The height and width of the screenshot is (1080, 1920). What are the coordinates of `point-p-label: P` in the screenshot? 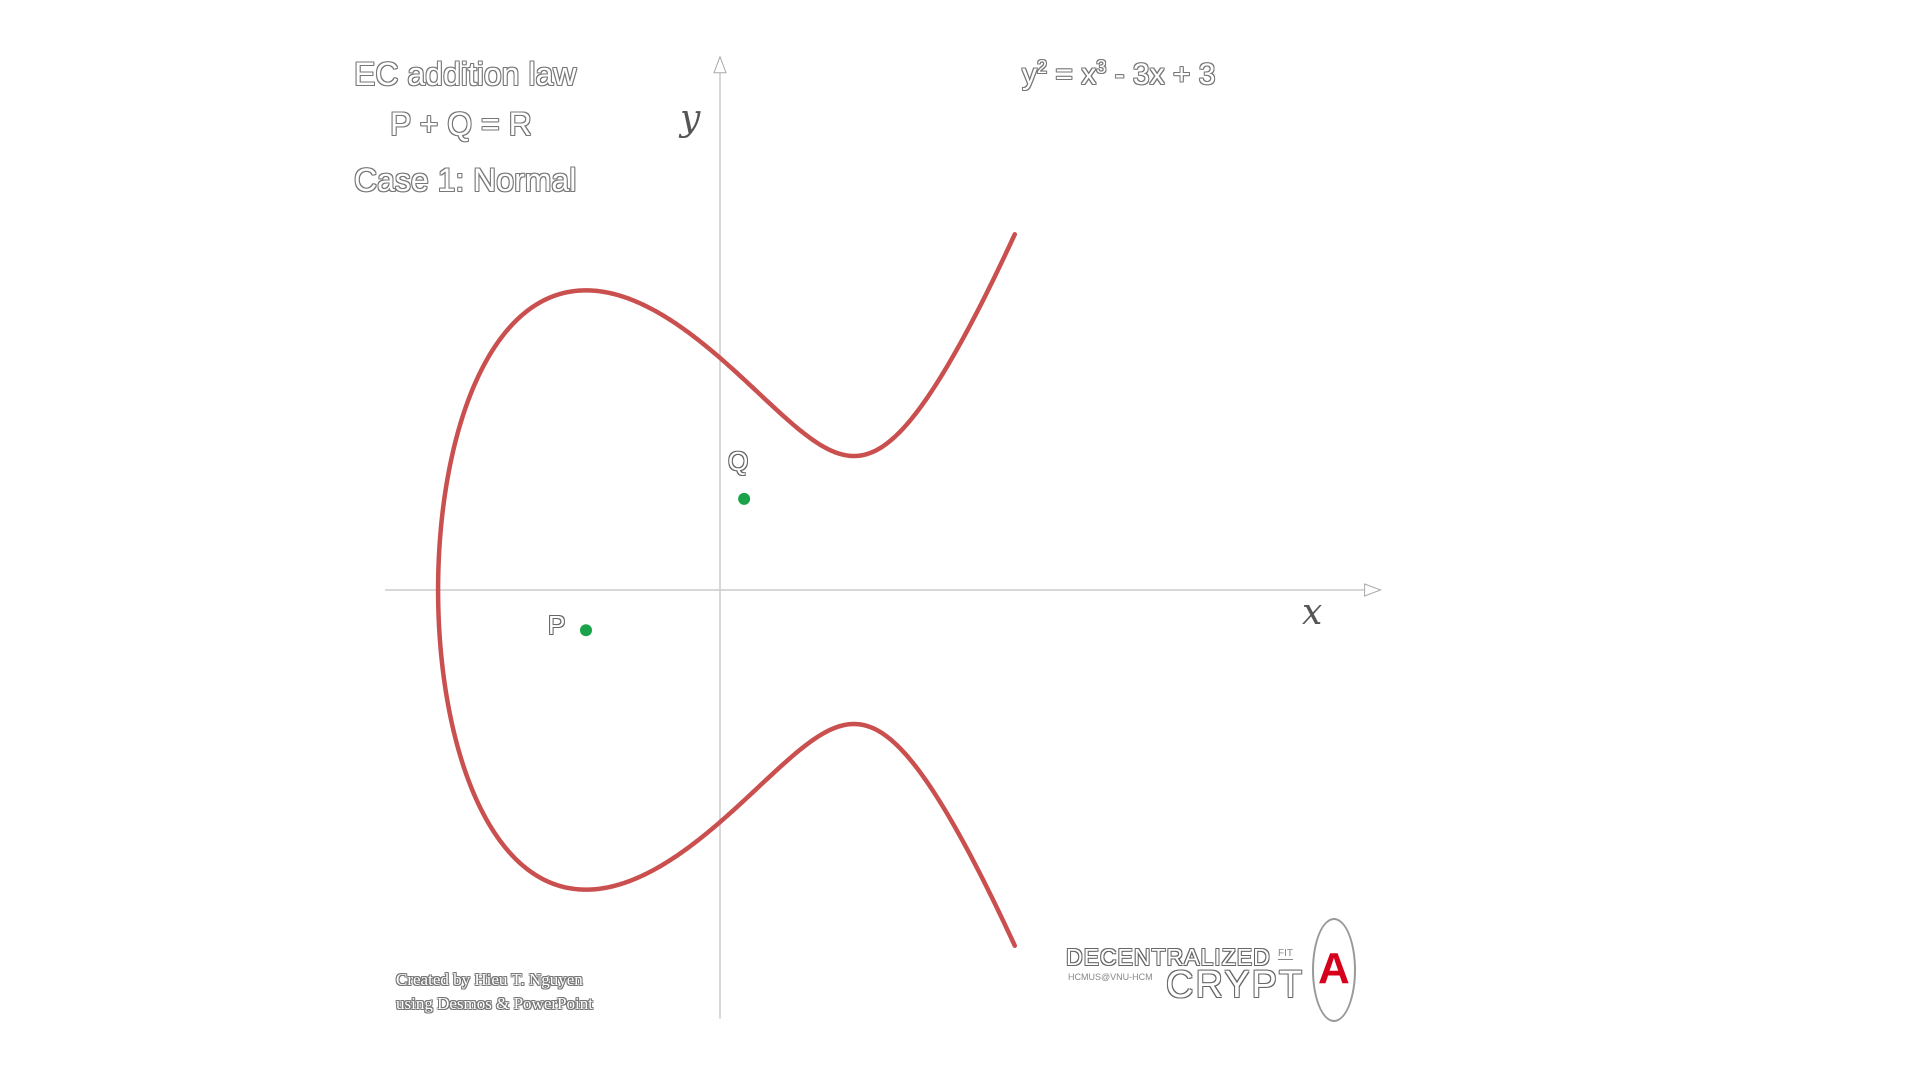 It's located at (557, 625).